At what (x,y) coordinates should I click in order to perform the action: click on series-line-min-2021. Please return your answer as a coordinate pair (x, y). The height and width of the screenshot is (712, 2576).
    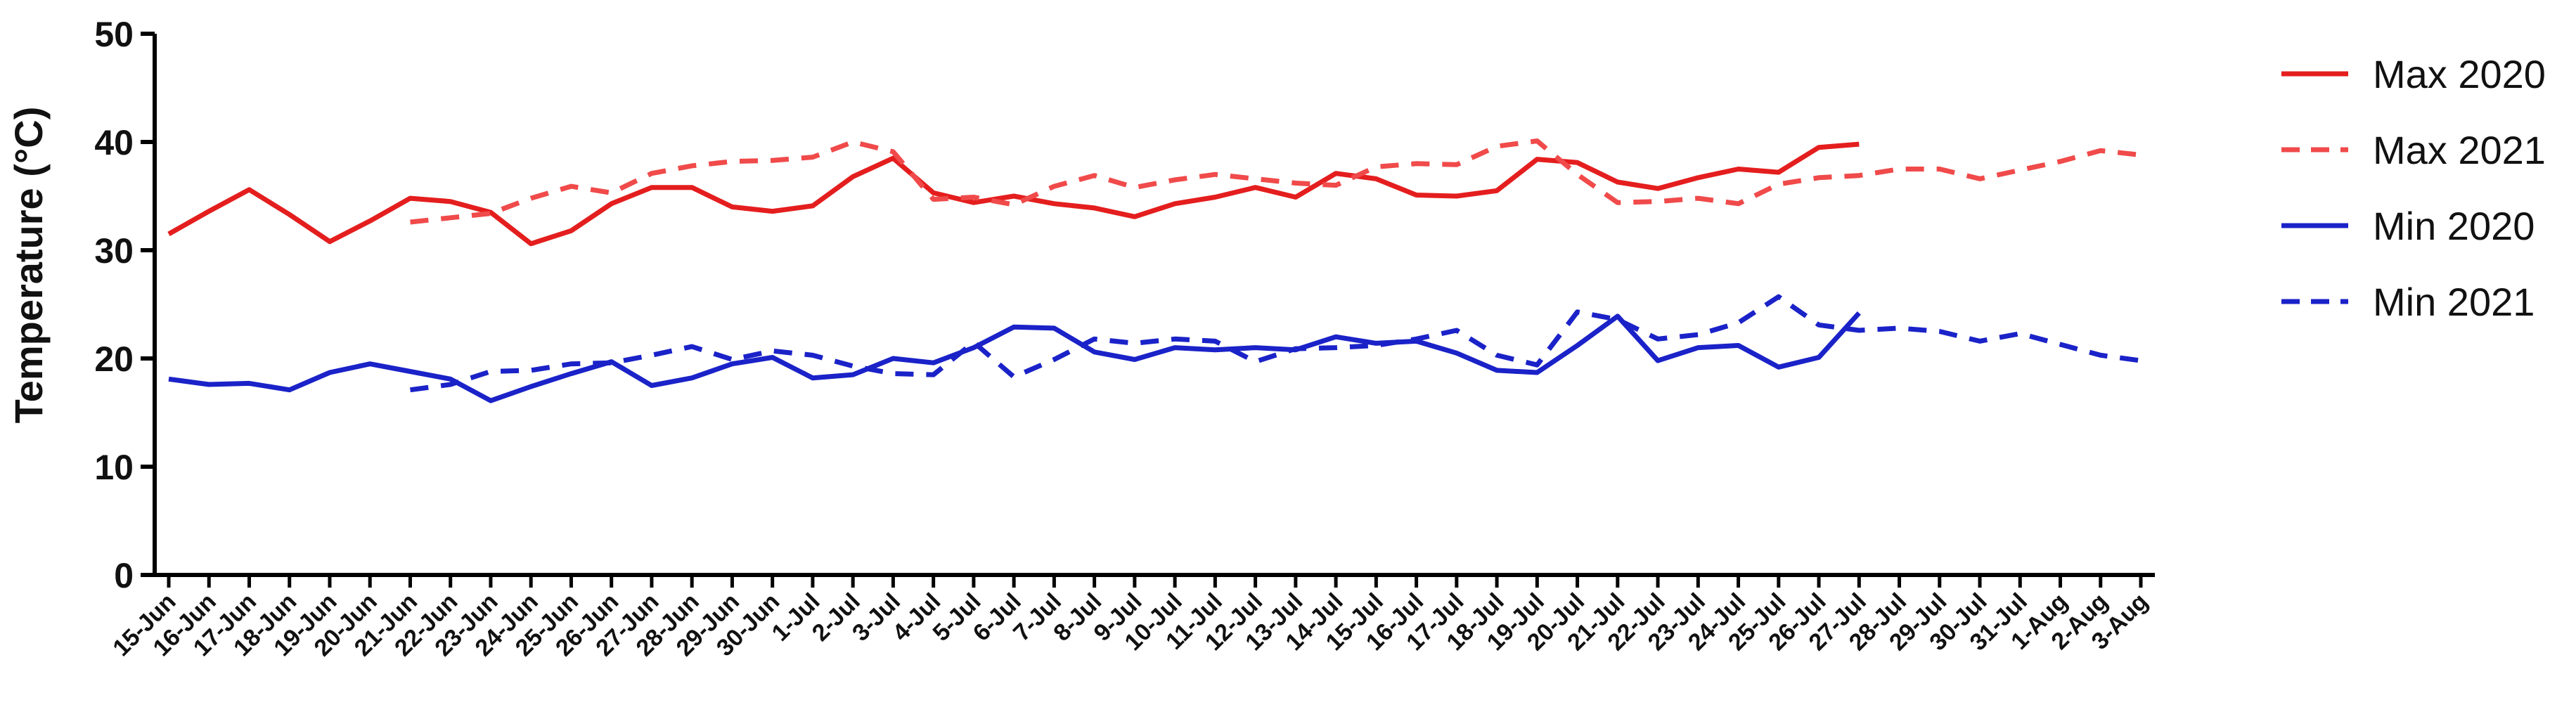
    Looking at the image, I should click on (1276, 343).